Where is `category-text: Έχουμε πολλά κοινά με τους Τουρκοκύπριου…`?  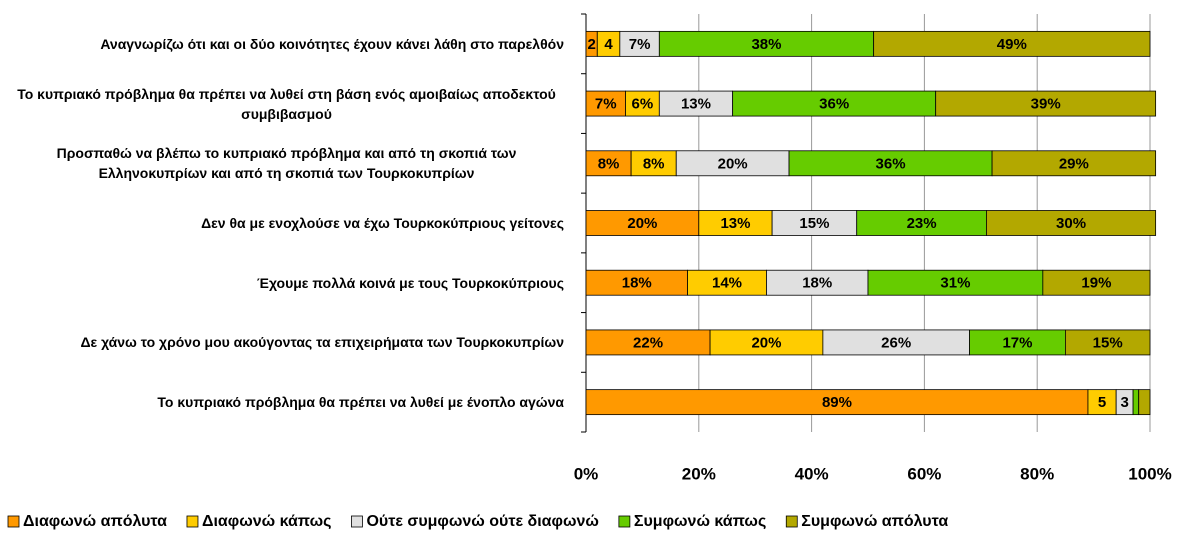 category-text: Έχουμε πολλά κοινά με τους Τουρκοκύπριου… is located at coordinates (410, 282).